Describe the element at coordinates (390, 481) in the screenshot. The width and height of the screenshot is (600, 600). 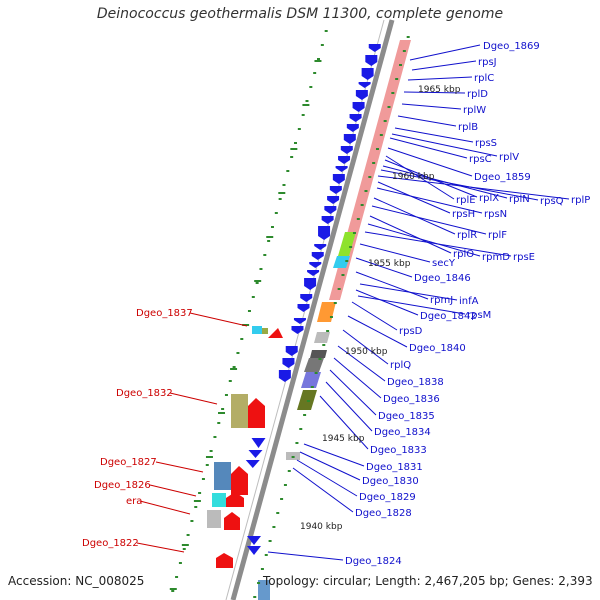
I see `gene-label-Dgeo_1830: Dgeo_1830` at that location.